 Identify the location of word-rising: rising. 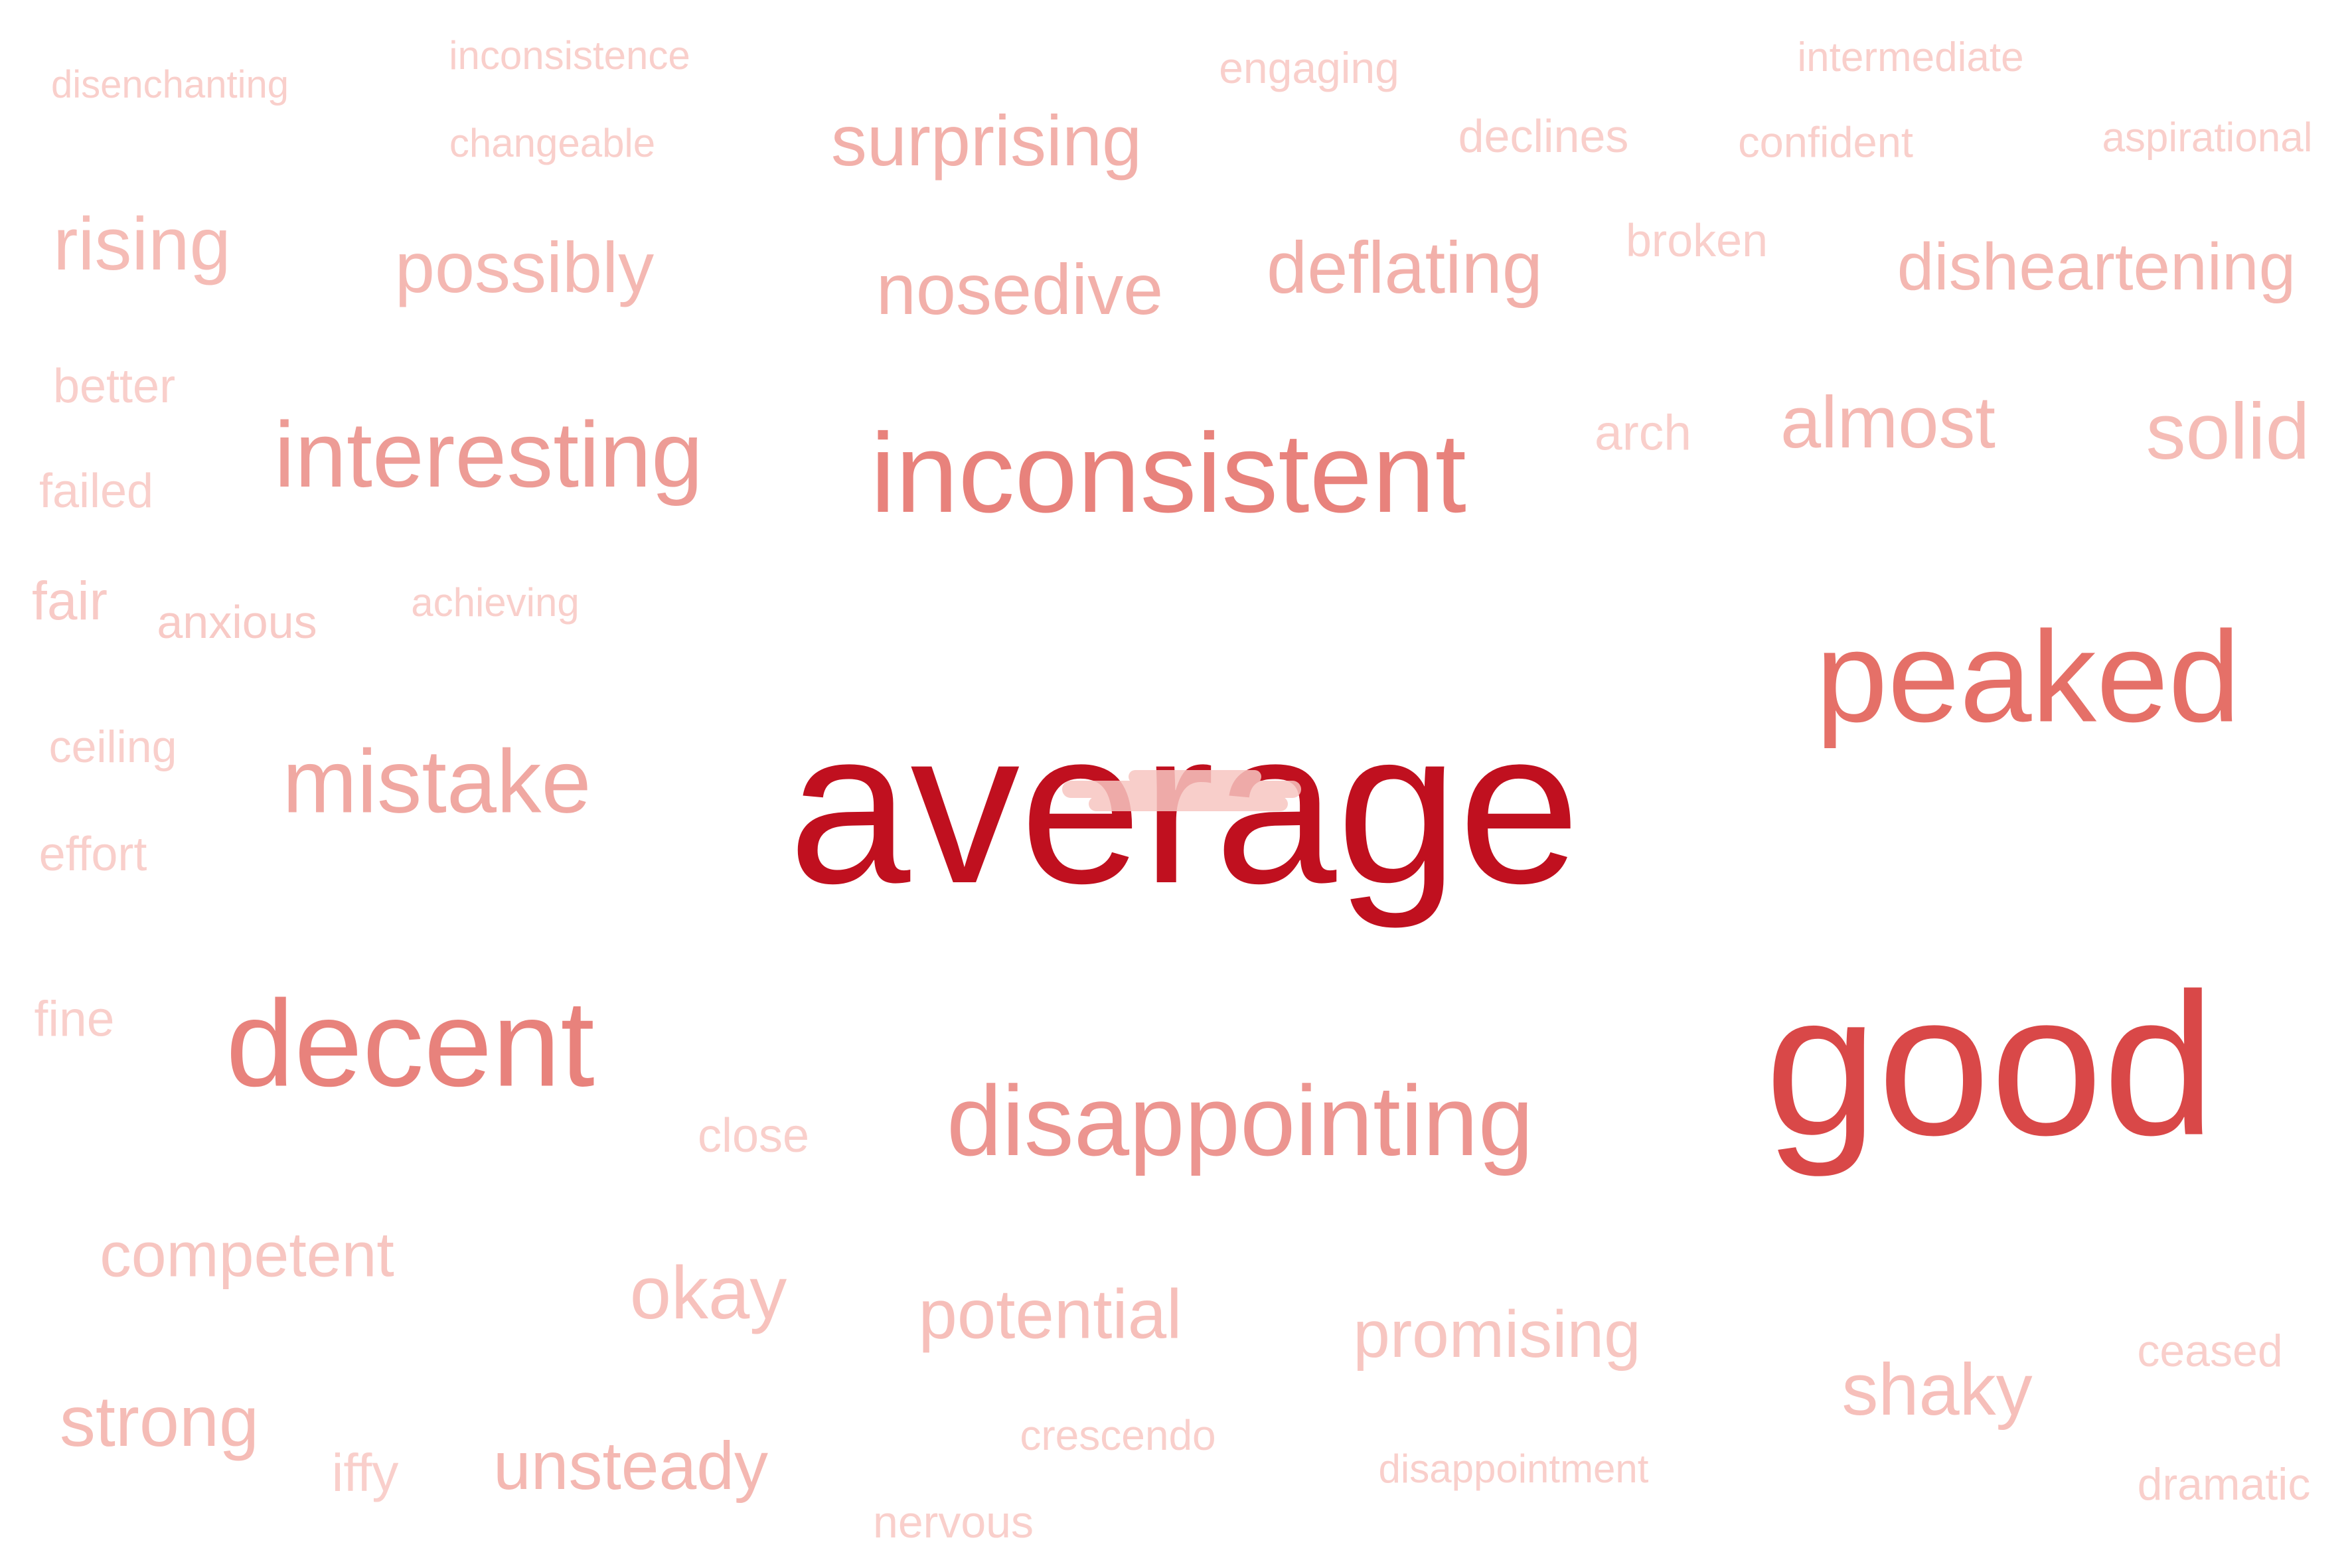
(142, 244).